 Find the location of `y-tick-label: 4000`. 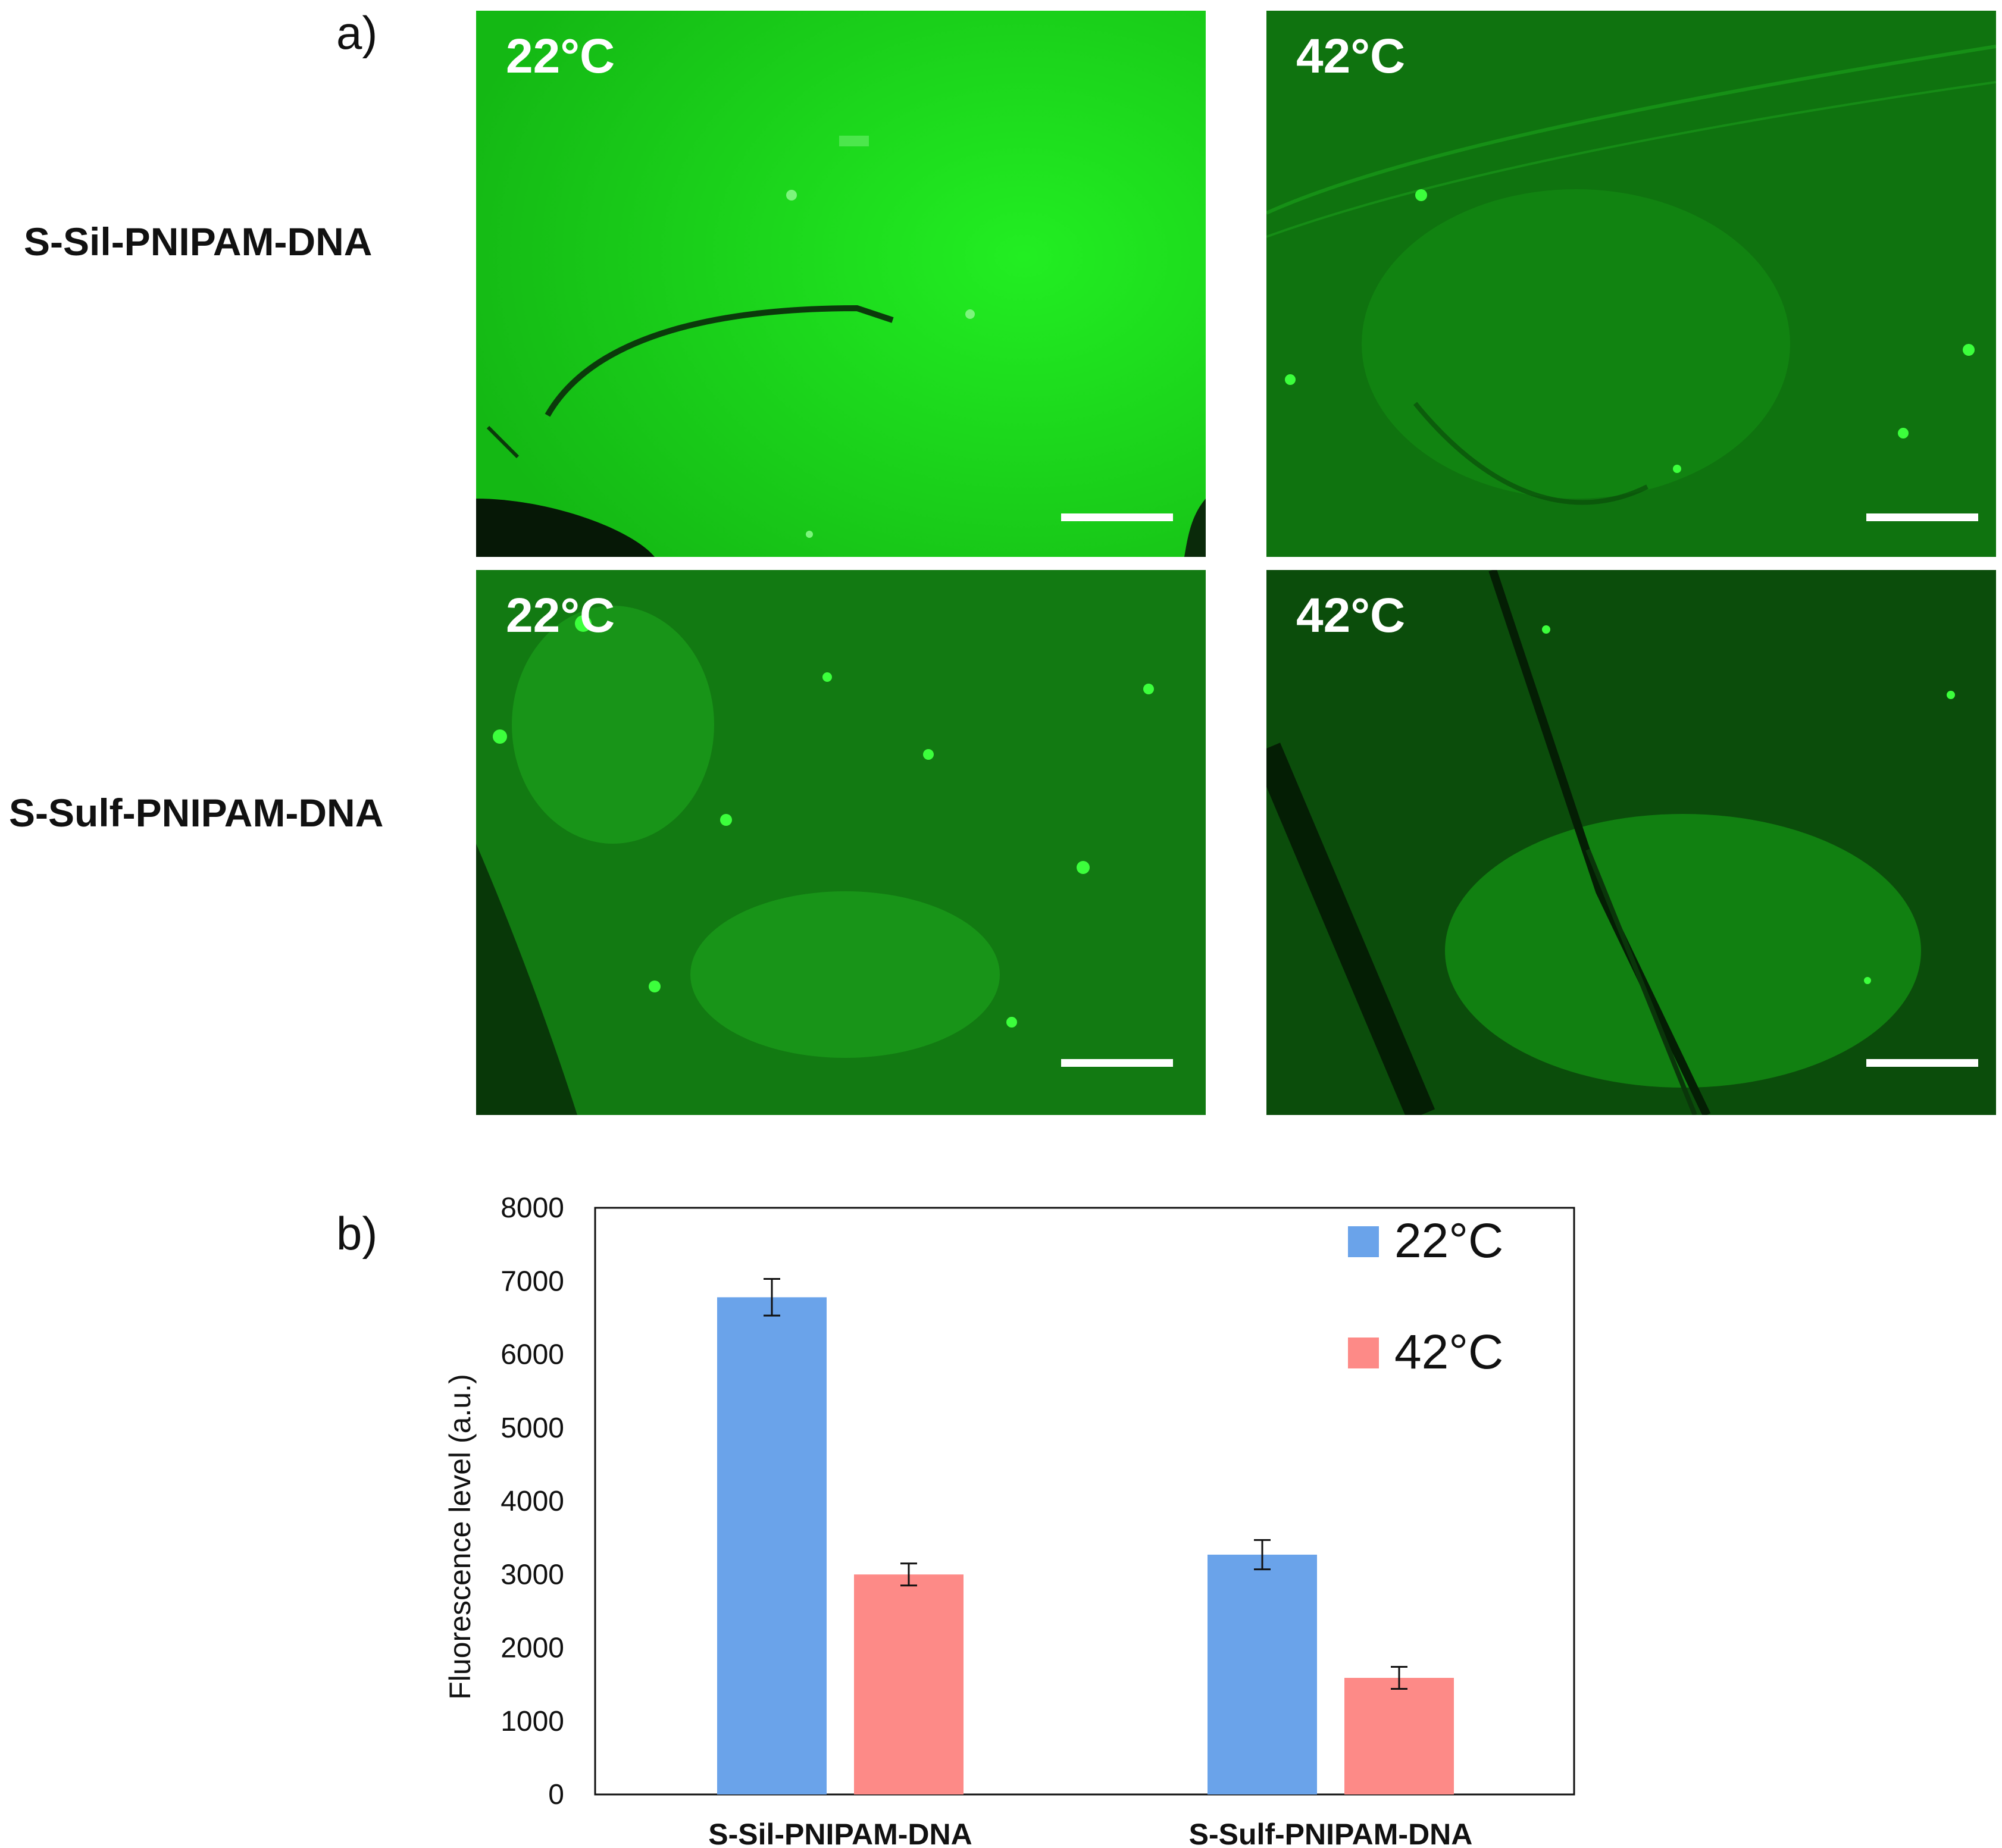

y-tick-label: 4000 is located at coordinates (532, 1501).